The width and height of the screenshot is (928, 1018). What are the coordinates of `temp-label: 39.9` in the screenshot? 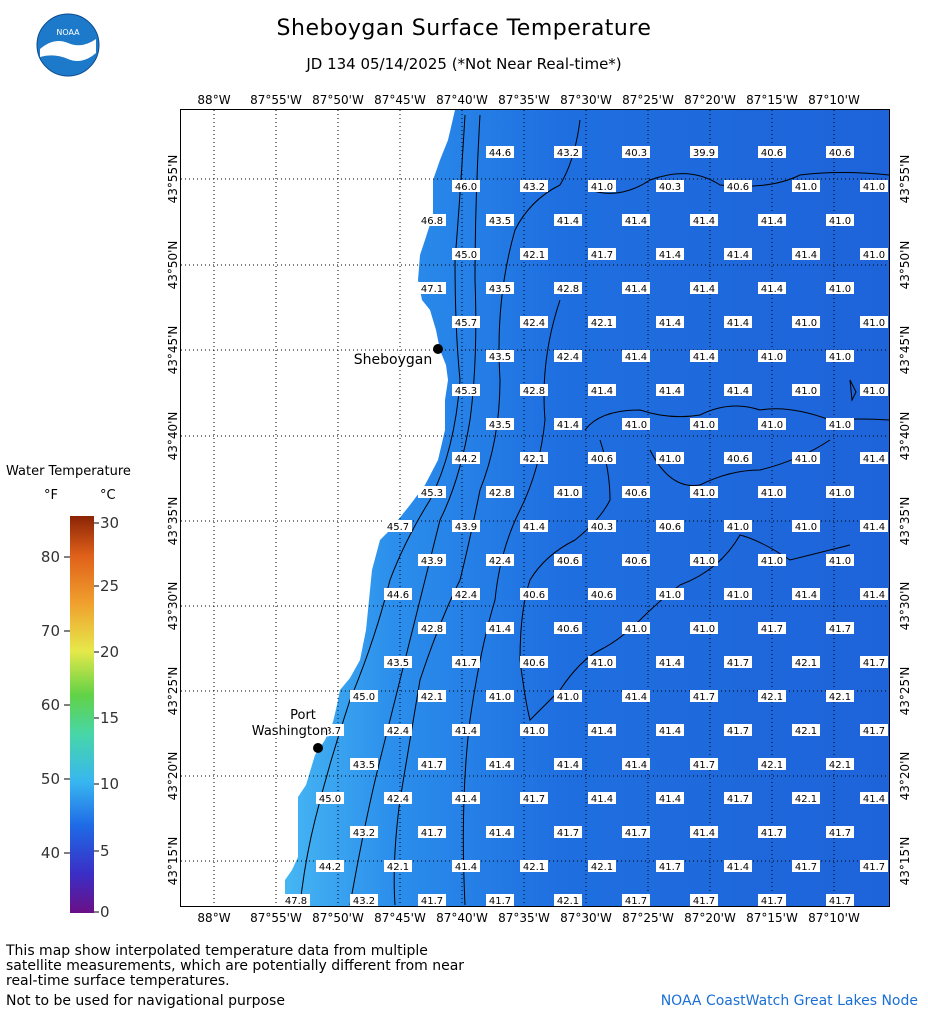 It's located at (704, 152).